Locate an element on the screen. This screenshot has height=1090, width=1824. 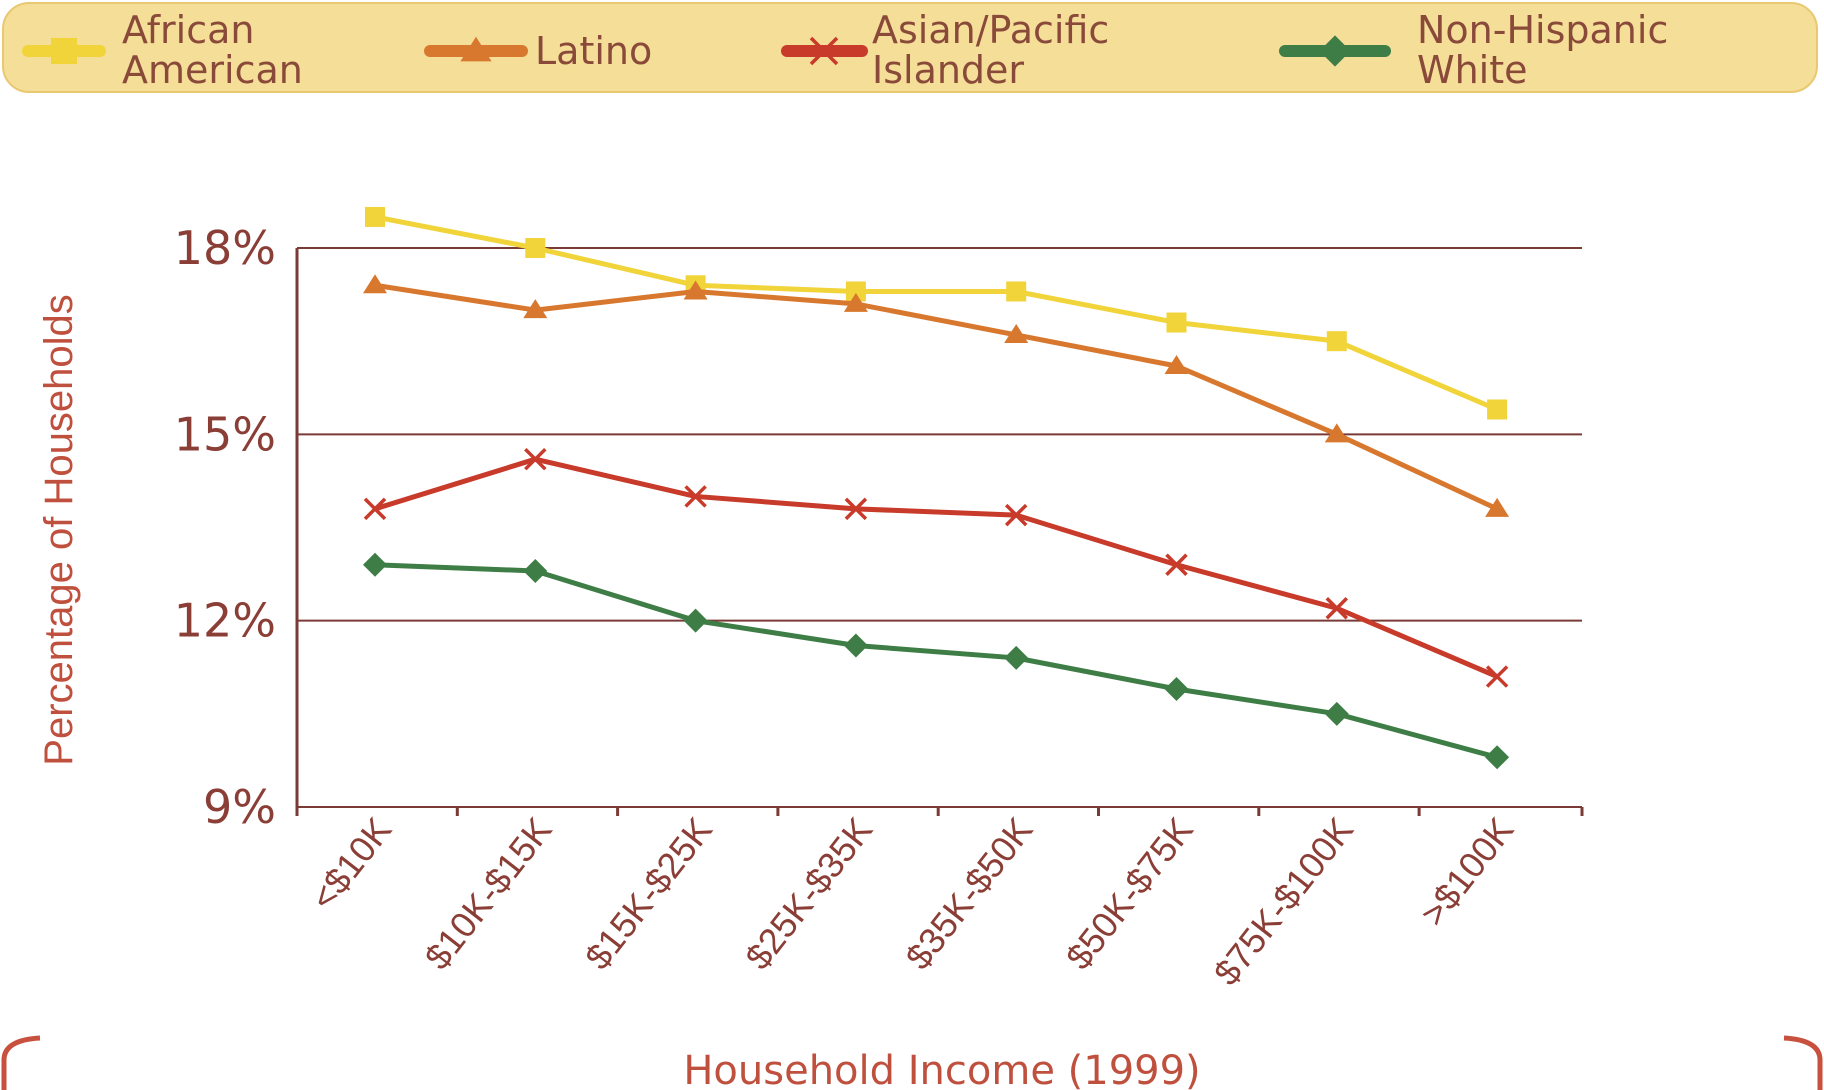
y-tick-label: 12% is located at coordinates (225, 621).